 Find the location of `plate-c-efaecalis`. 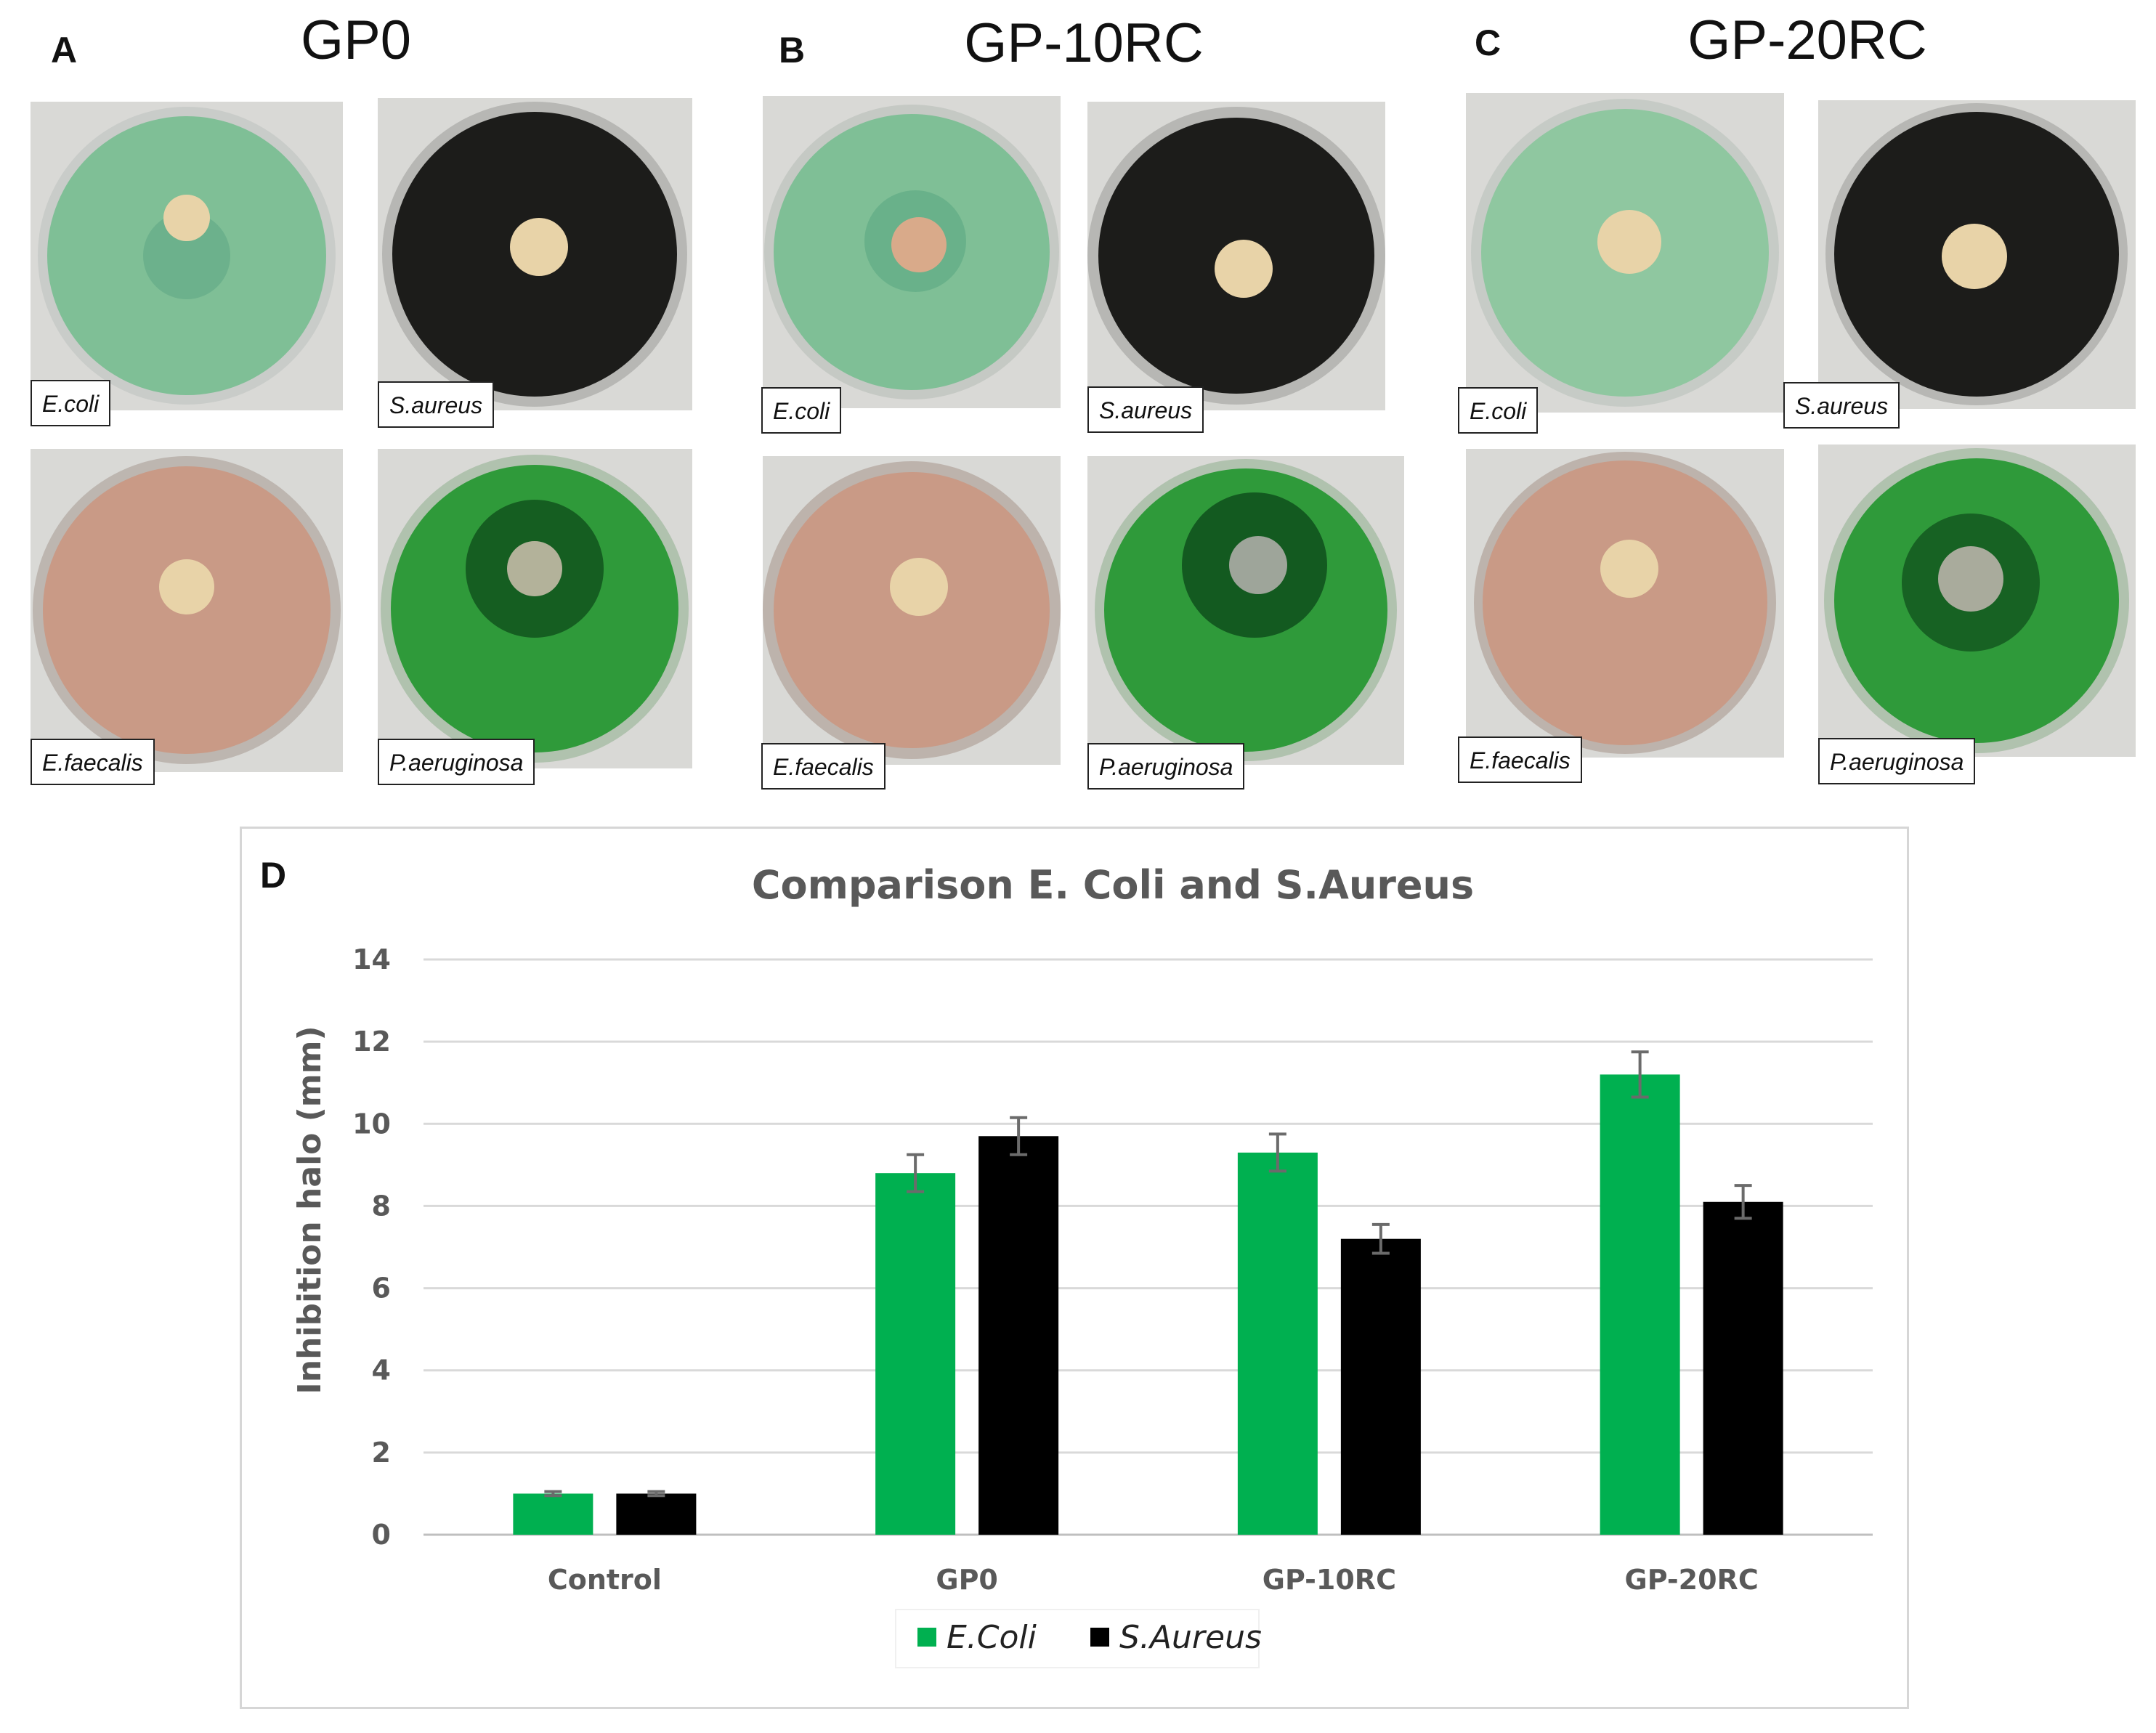

plate-c-efaecalis is located at coordinates (1625, 603).